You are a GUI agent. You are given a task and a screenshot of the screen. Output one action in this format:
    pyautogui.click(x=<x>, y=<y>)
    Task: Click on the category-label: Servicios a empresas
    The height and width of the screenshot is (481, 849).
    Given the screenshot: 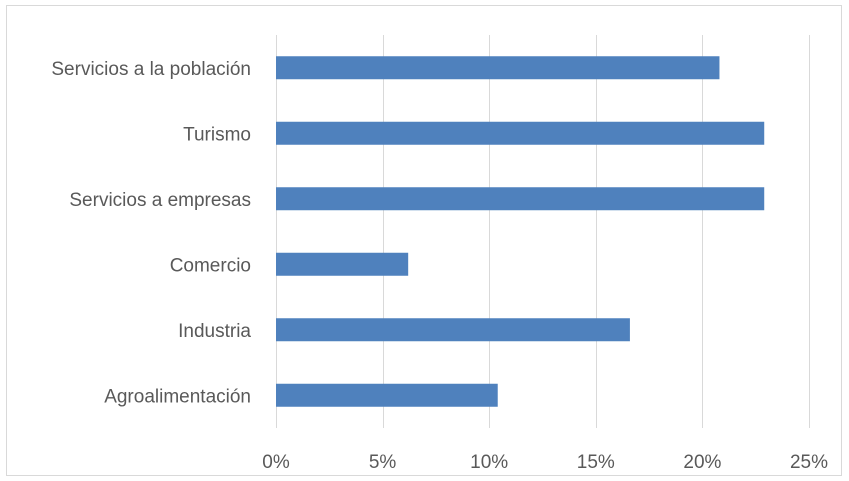 What is the action you would take?
    pyautogui.click(x=160, y=200)
    